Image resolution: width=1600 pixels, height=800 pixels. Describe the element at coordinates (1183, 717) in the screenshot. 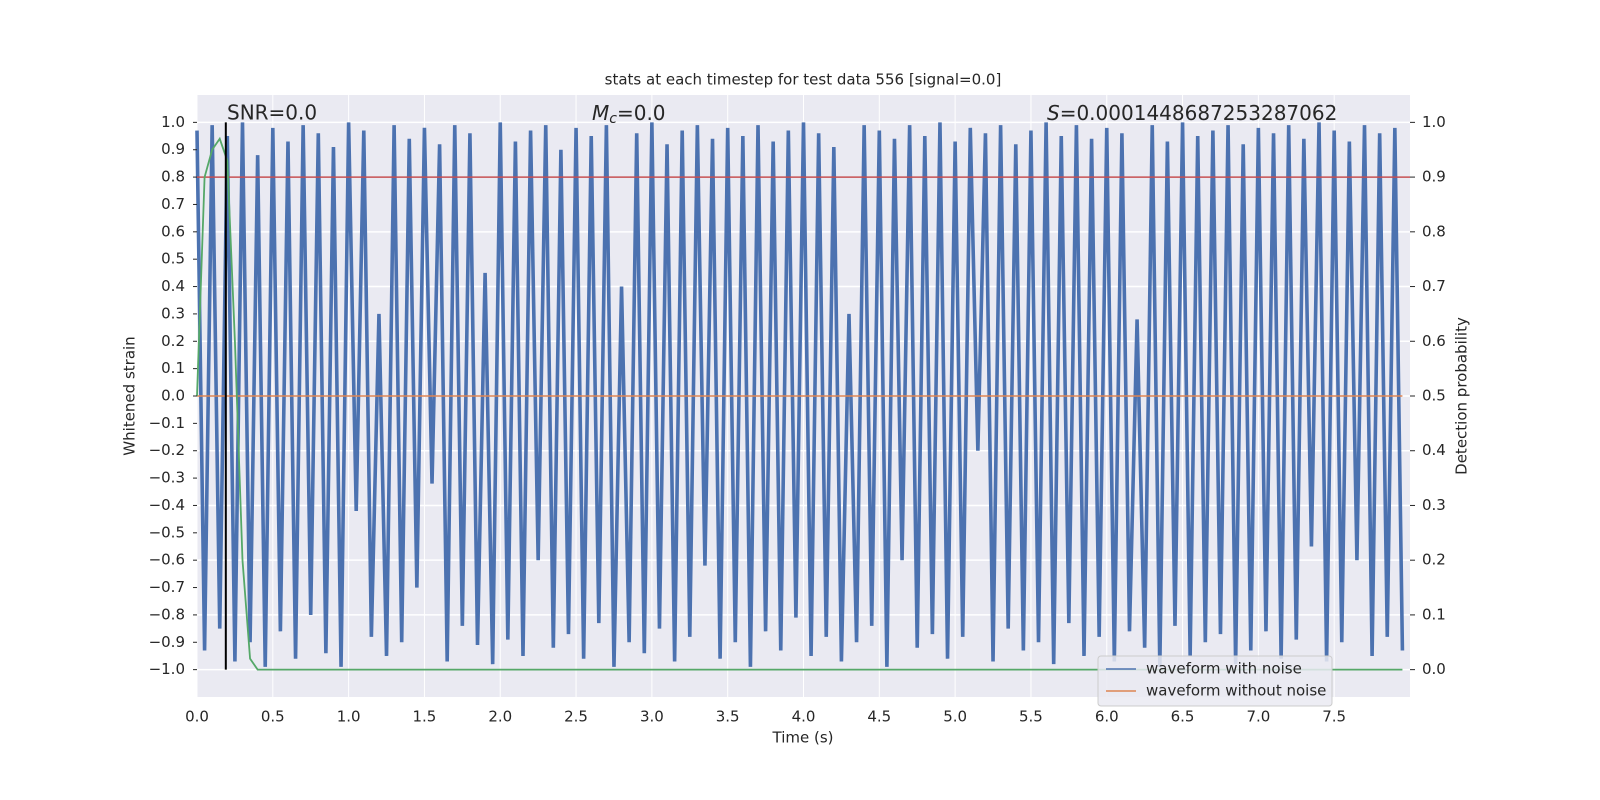

I see `x-tick-label: 6.5` at that location.